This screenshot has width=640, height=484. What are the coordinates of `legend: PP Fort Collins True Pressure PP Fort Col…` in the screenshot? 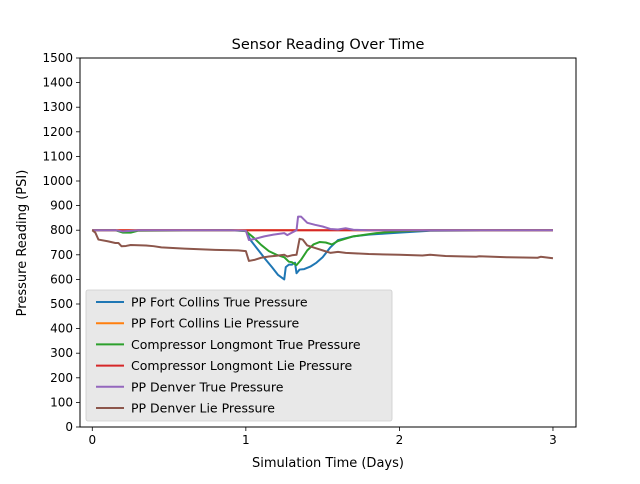 It's located at (239, 355).